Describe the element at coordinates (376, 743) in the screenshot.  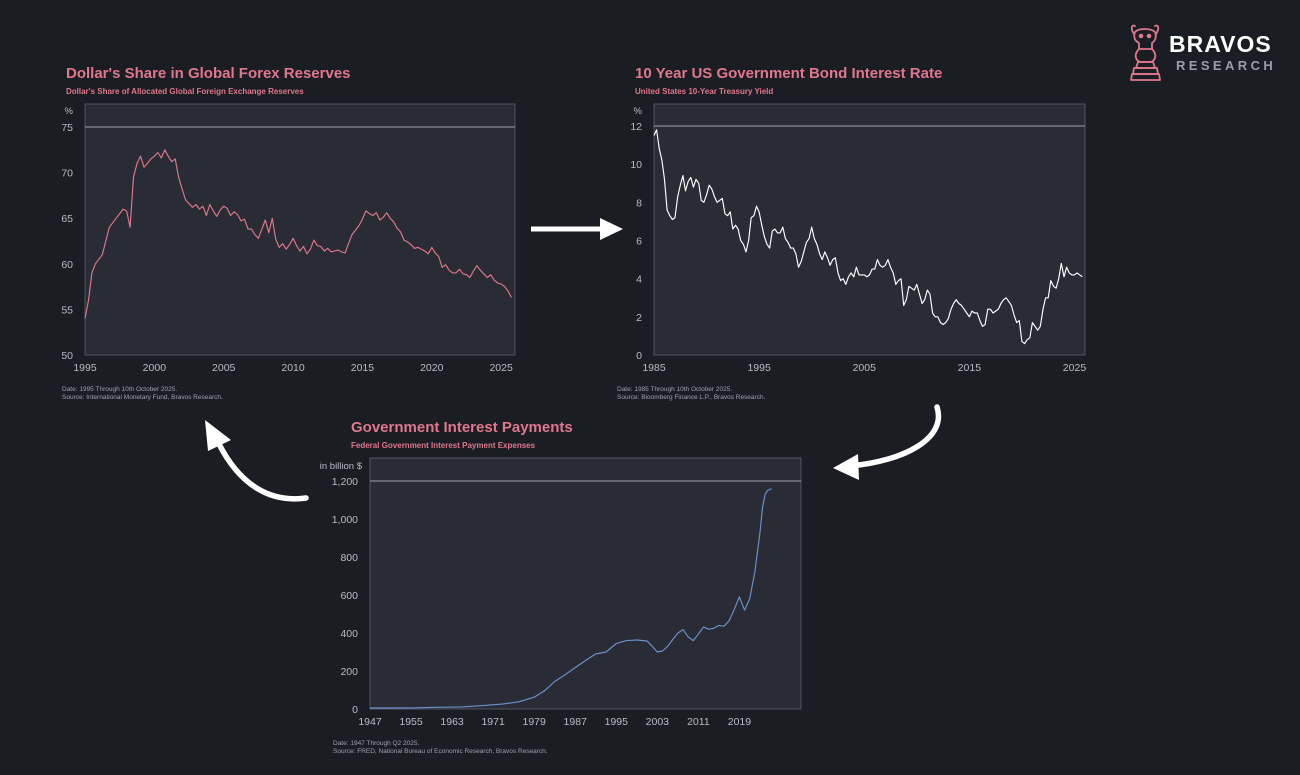
I see `interest-date-note: Date: 1947 Through Q2 2025.` at that location.